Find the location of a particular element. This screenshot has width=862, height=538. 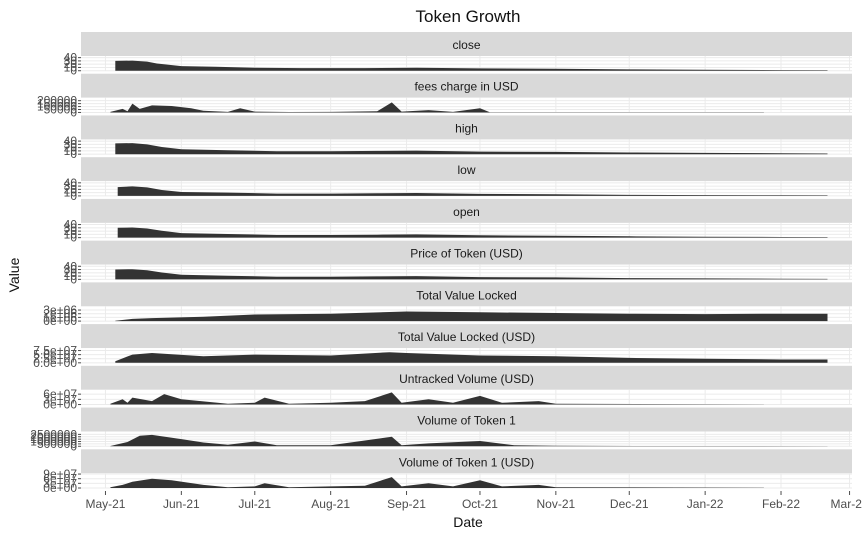

facet-strip-label: Volume of Token 1 is located at coordinates (466, 421).